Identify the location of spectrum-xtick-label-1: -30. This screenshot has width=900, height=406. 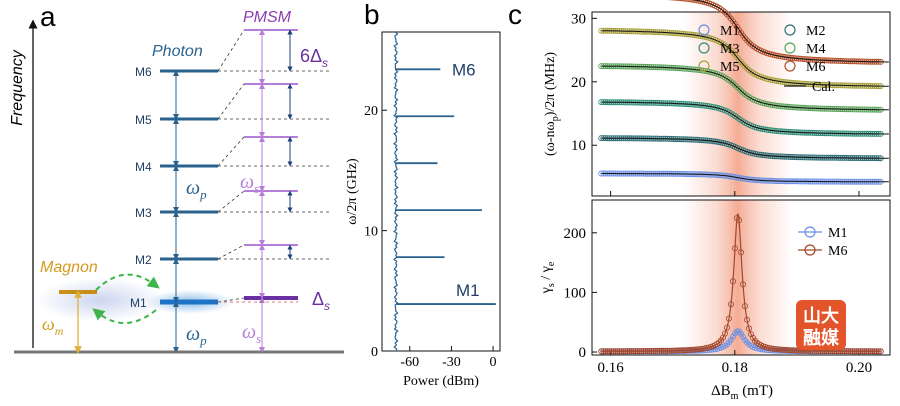
(451, 362).